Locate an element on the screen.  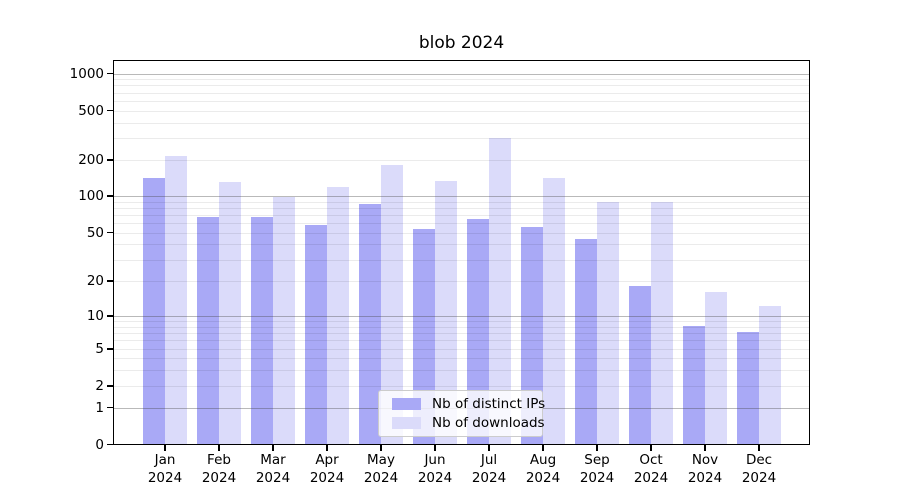
bar-jan-downloads is located at coordinates (176, 299).